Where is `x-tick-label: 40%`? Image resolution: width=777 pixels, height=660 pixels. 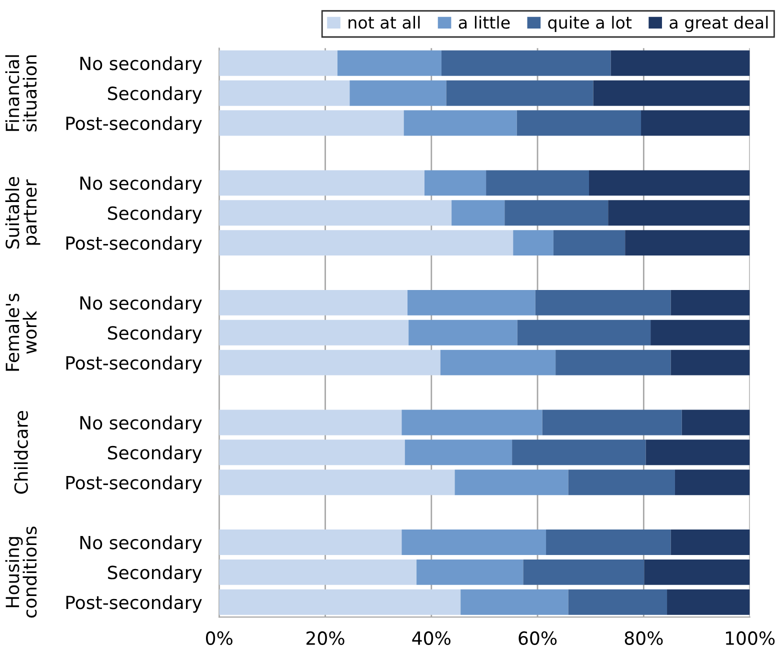
x-tick-label: 40% is located at coordinates (431, 638).